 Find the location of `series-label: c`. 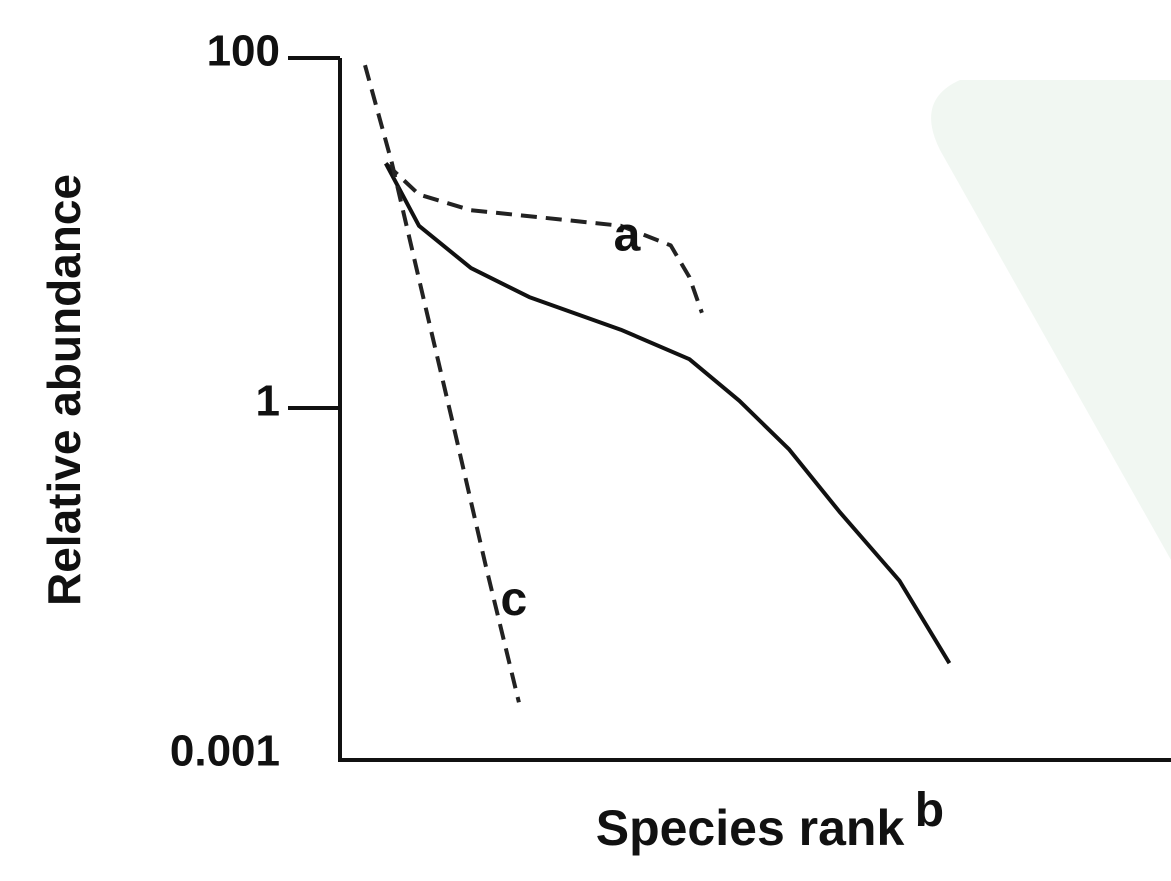

series-label: c is located at coordinates (514, 599).